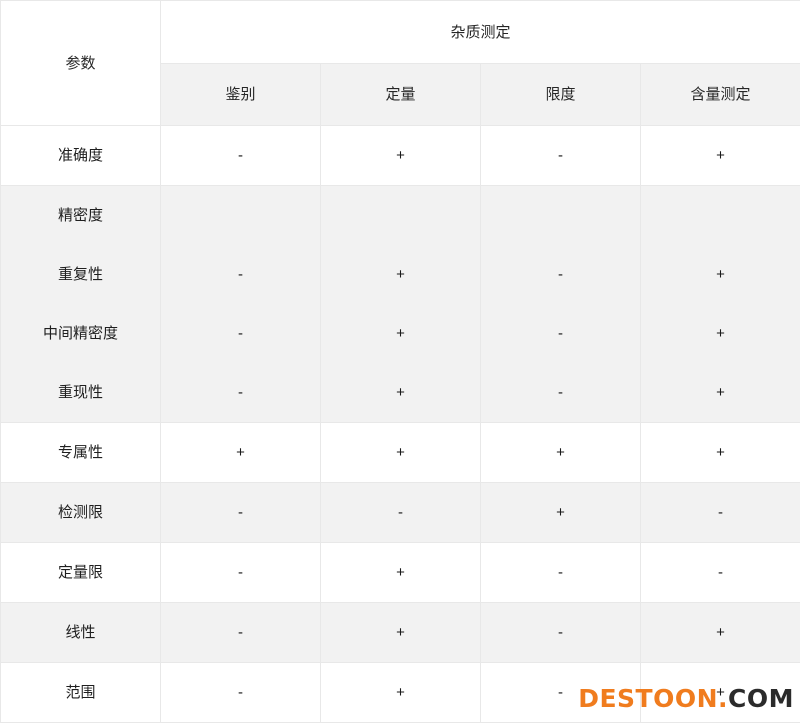  I want to click on cell-linearity-quantitation: +, so click(401, 633).